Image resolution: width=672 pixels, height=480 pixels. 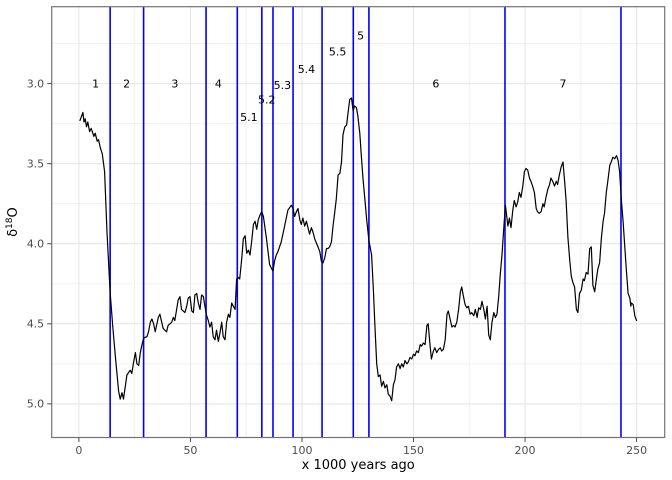 I want to click on x-axis-title: x 1000 years ago, so click(x=358, y=465).